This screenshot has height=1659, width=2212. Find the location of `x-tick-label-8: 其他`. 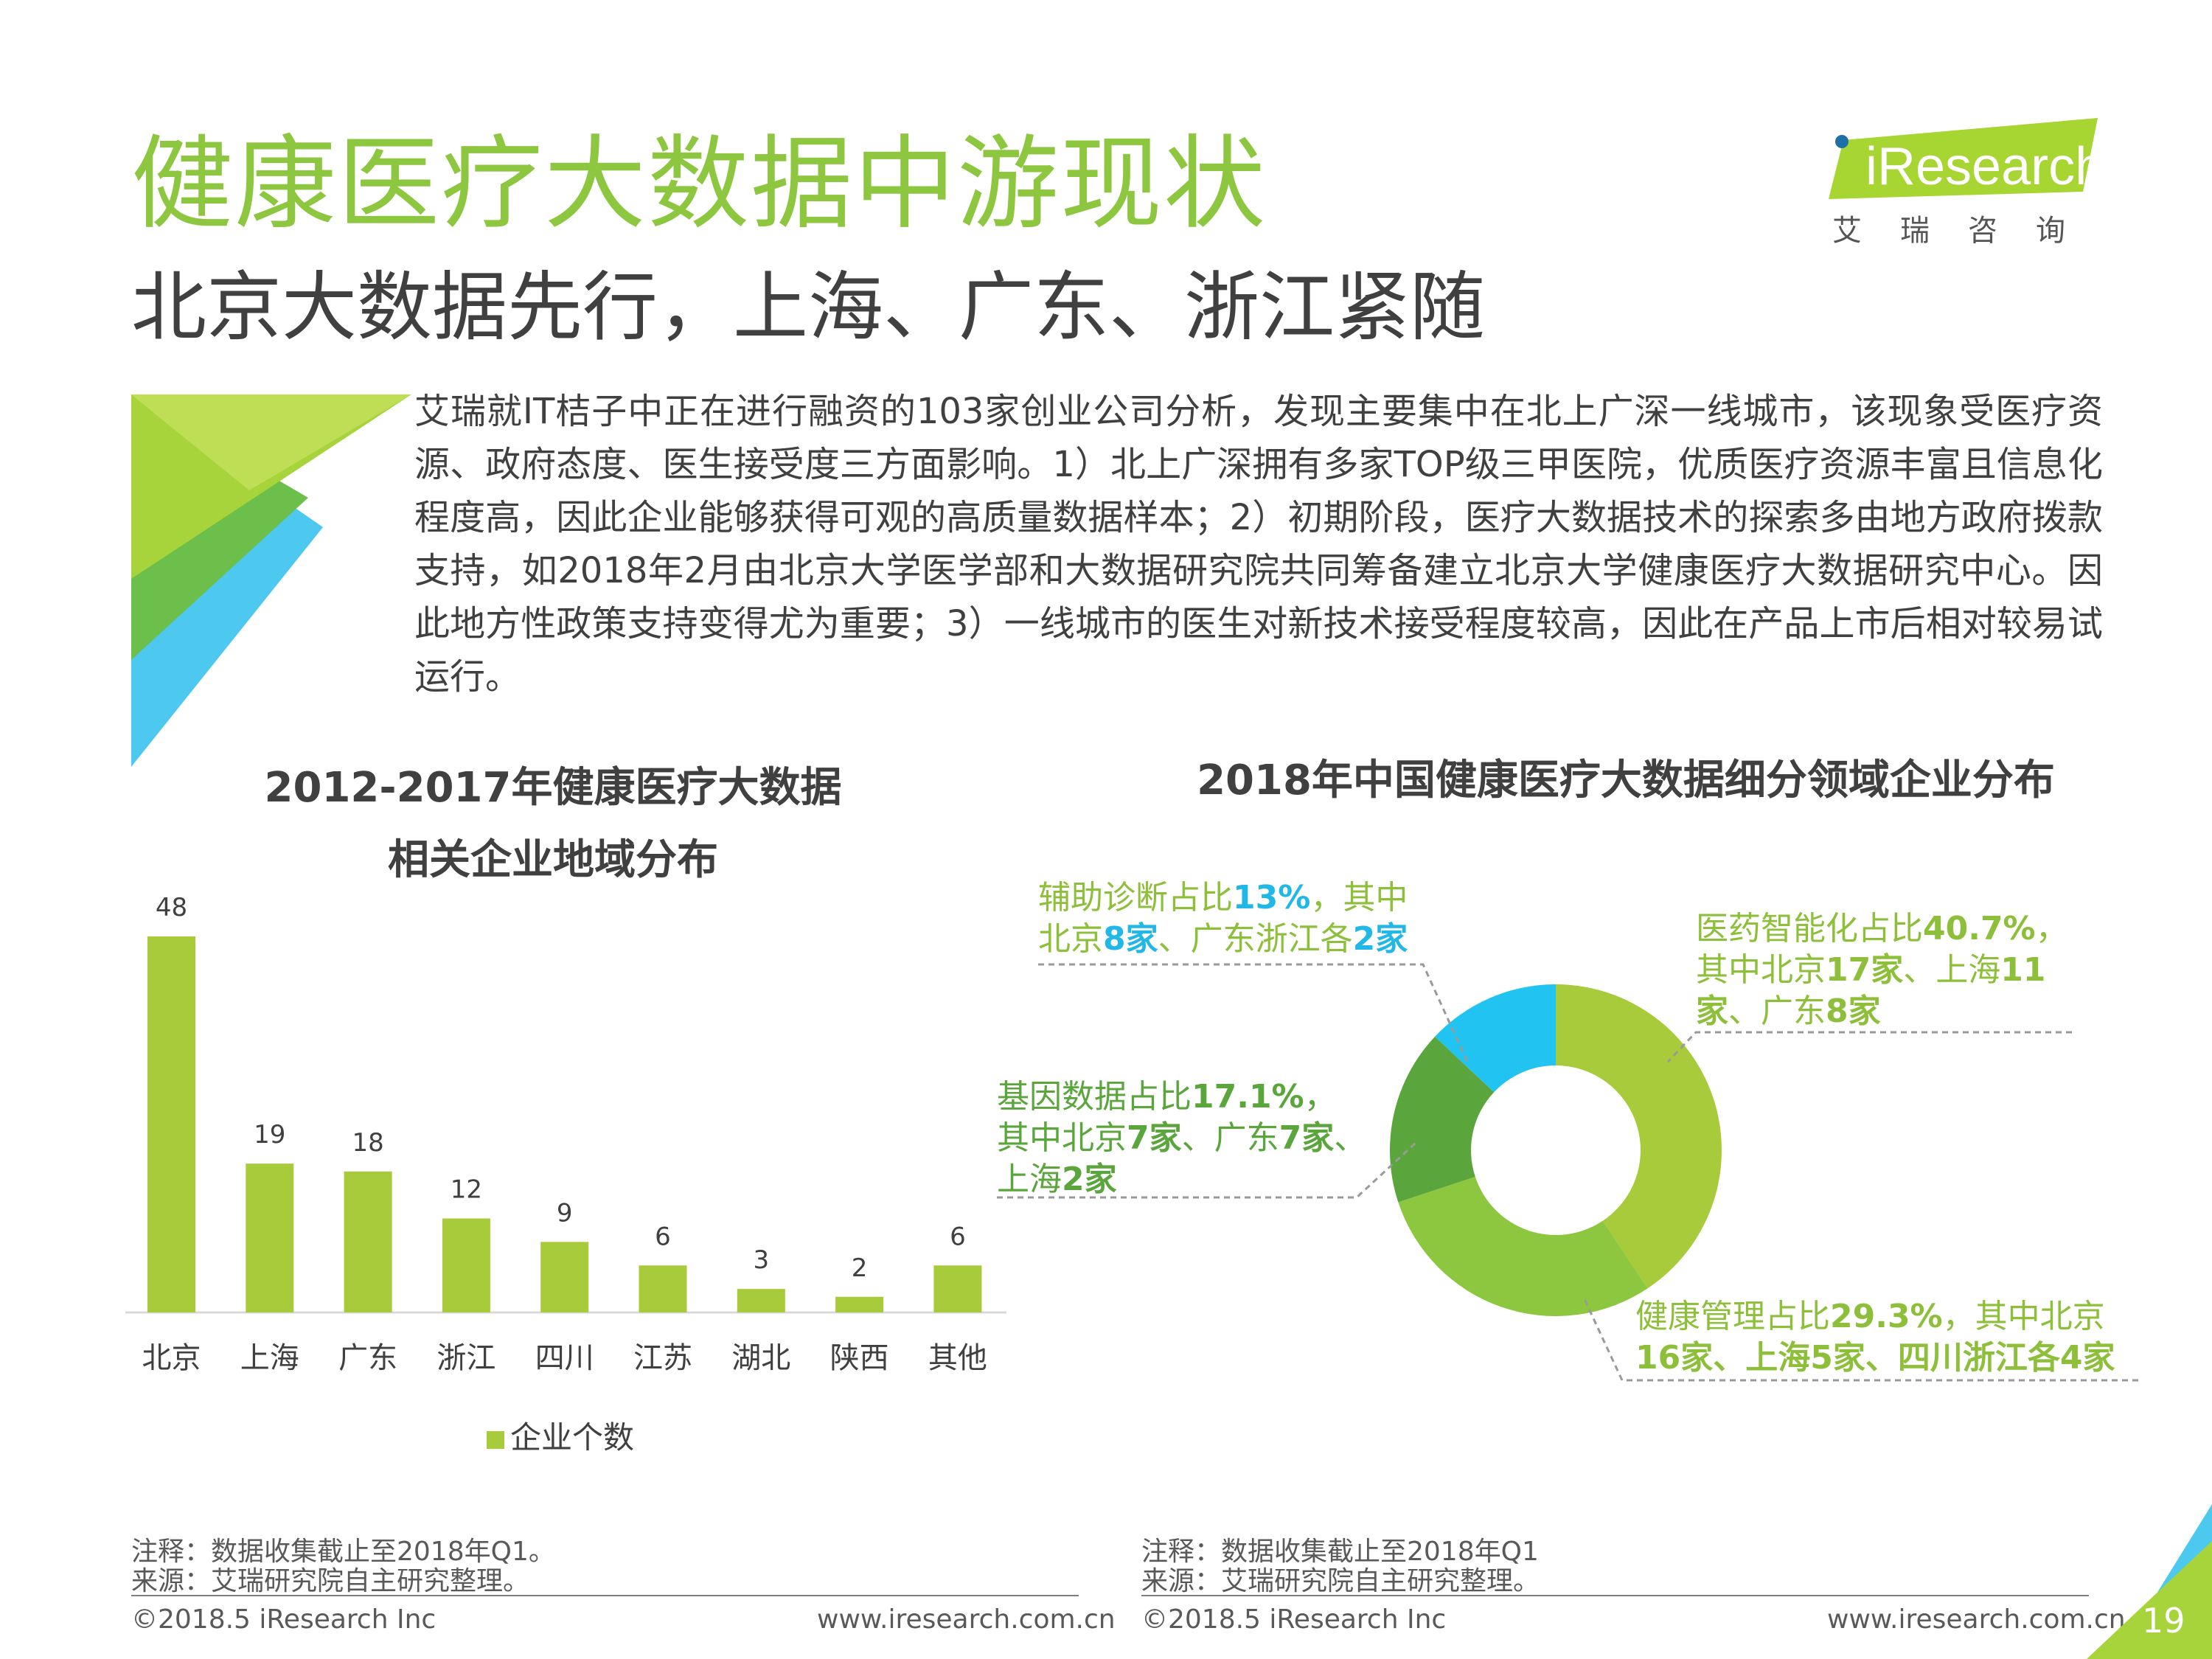

x-tick-label-8: 其他 is located at coordinates (957, 1358).